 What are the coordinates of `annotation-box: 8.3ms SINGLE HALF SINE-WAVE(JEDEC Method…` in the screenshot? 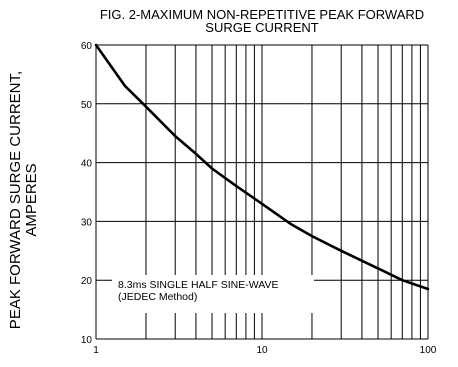 It's located at (213, 294).